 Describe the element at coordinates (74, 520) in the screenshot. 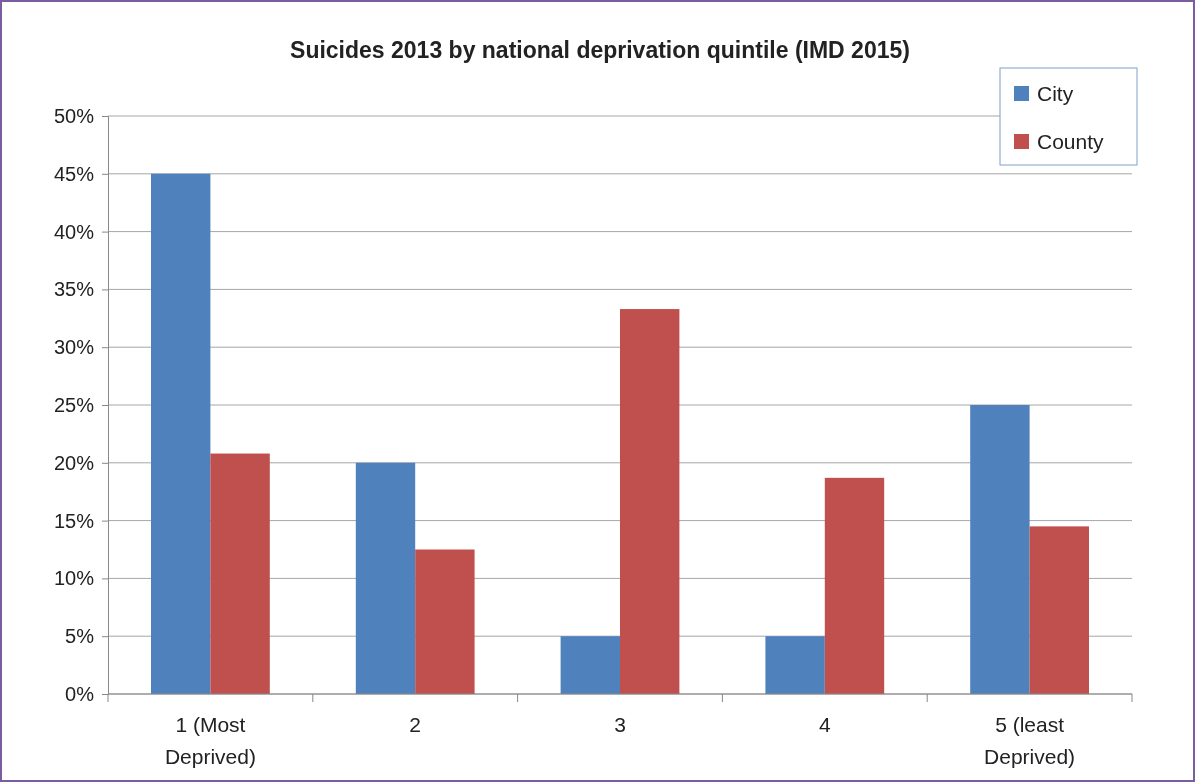

I see `y-tick-label: 15%` at that location.